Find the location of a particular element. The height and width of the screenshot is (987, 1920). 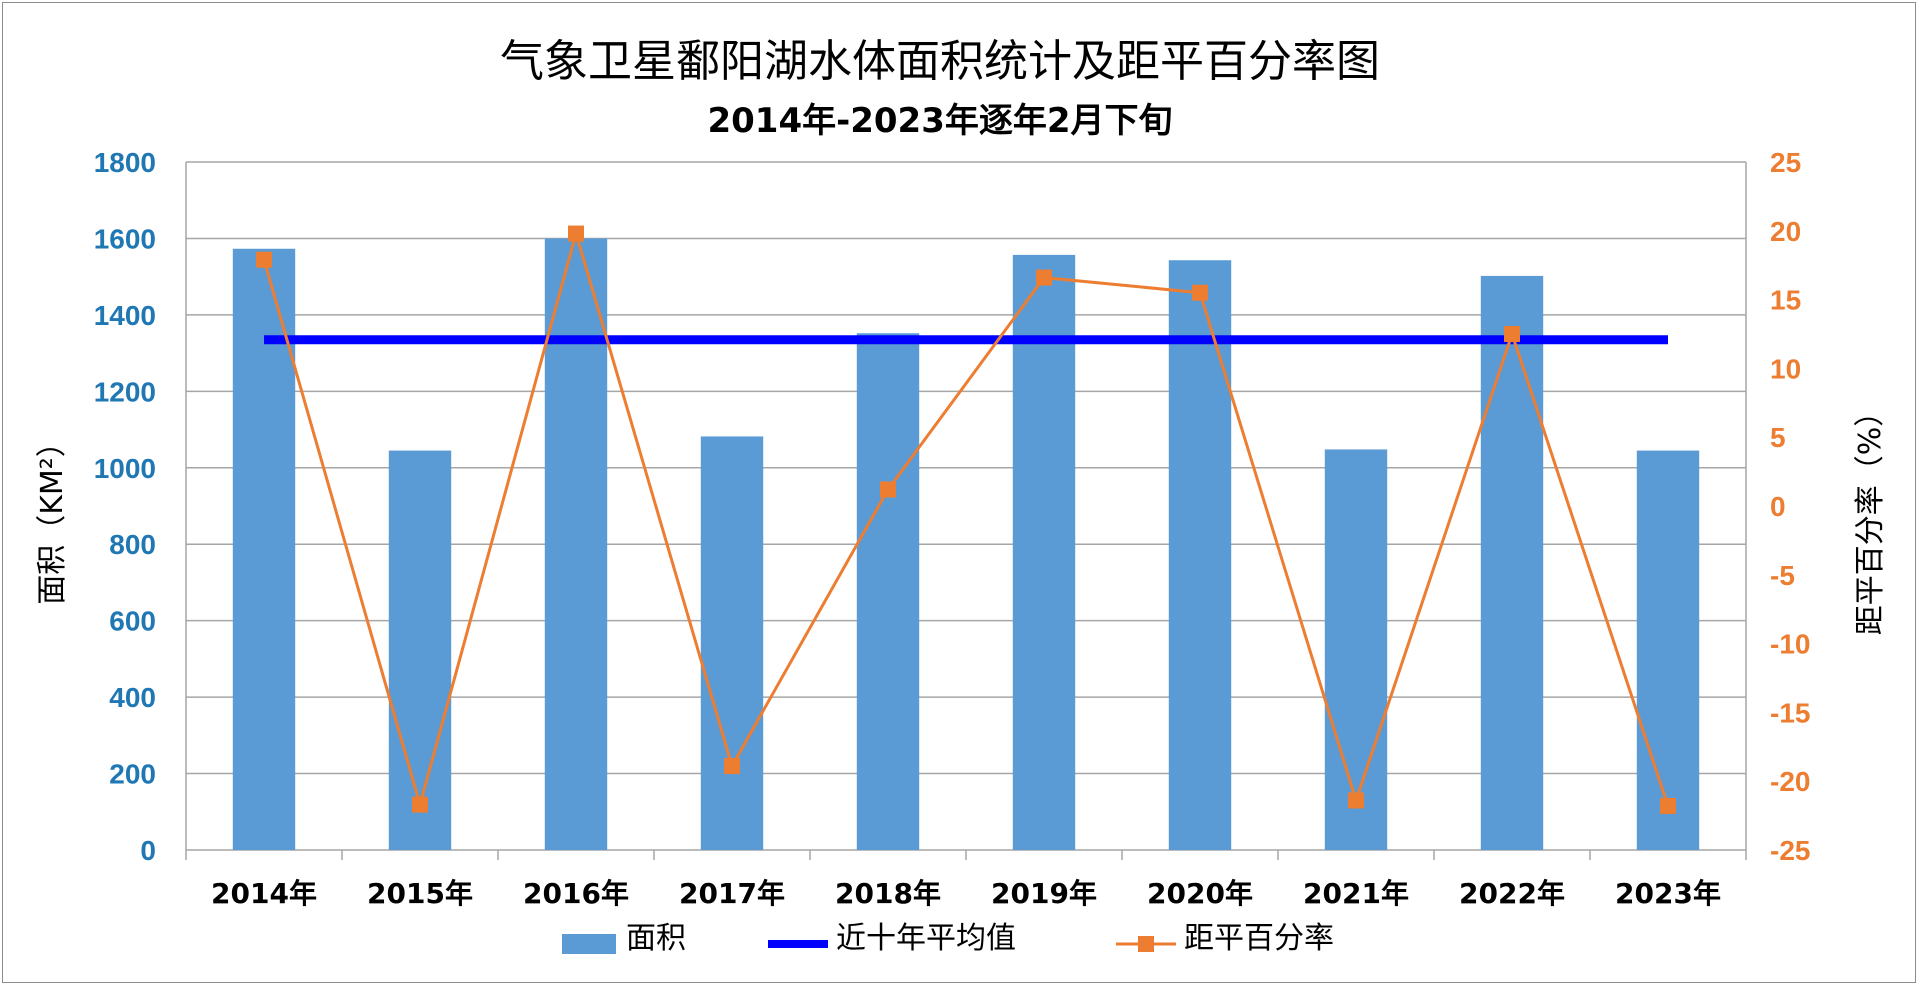

y-tick-right-label: -10 is located at coordinates (1790, 644).